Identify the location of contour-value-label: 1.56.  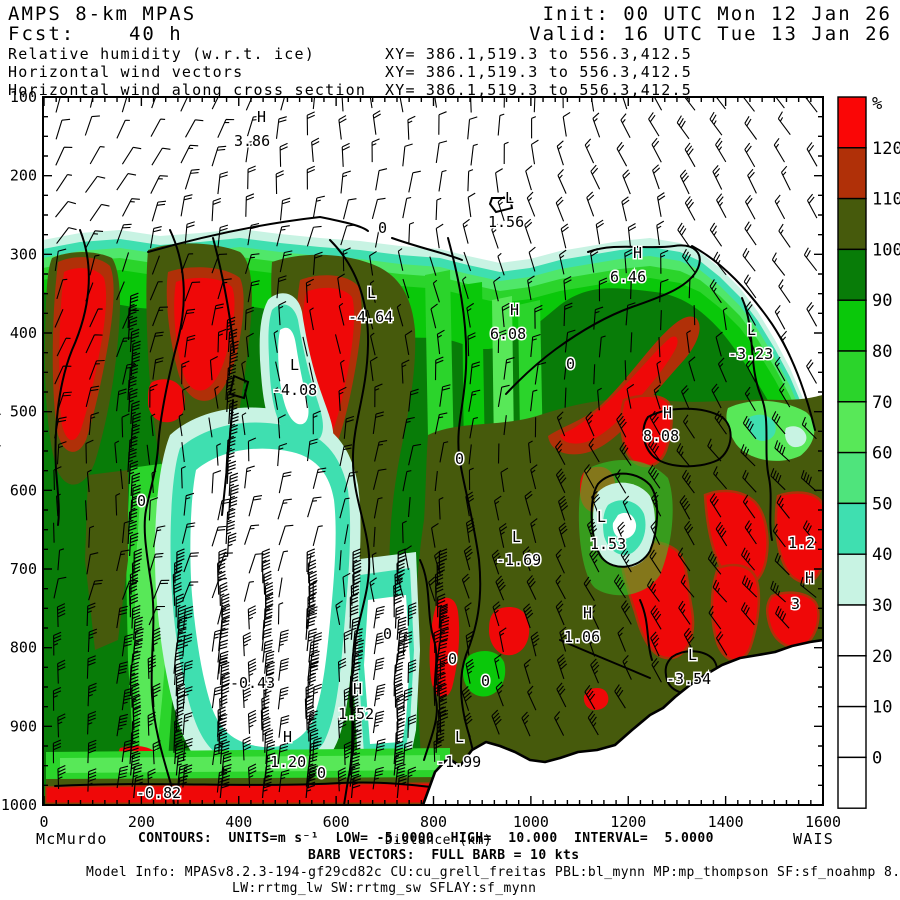
(506, 222).